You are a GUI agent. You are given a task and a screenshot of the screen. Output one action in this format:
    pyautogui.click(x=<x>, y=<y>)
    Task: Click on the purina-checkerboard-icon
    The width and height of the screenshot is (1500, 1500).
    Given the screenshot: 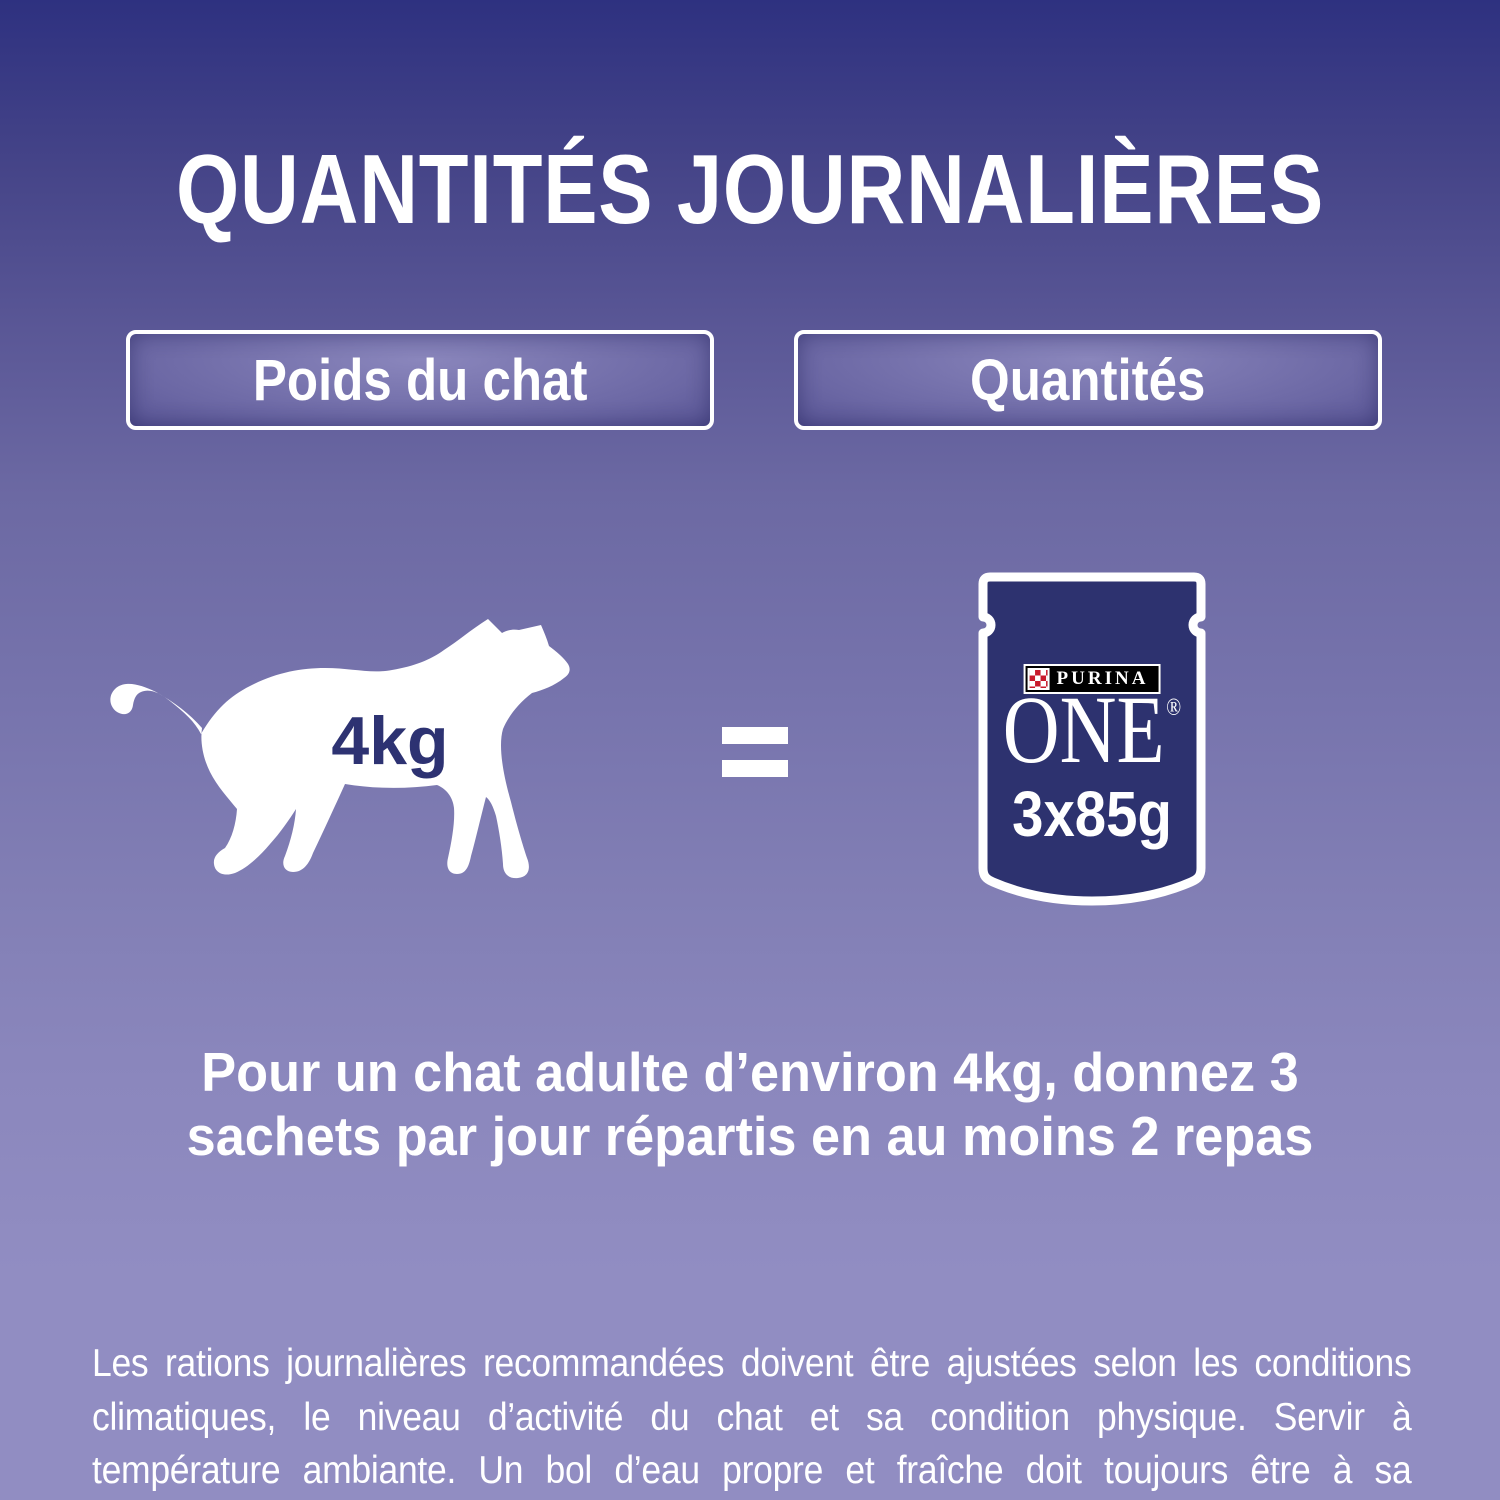 What is the action you would take?
    pyautogui.click(x=1038, y=679)
    